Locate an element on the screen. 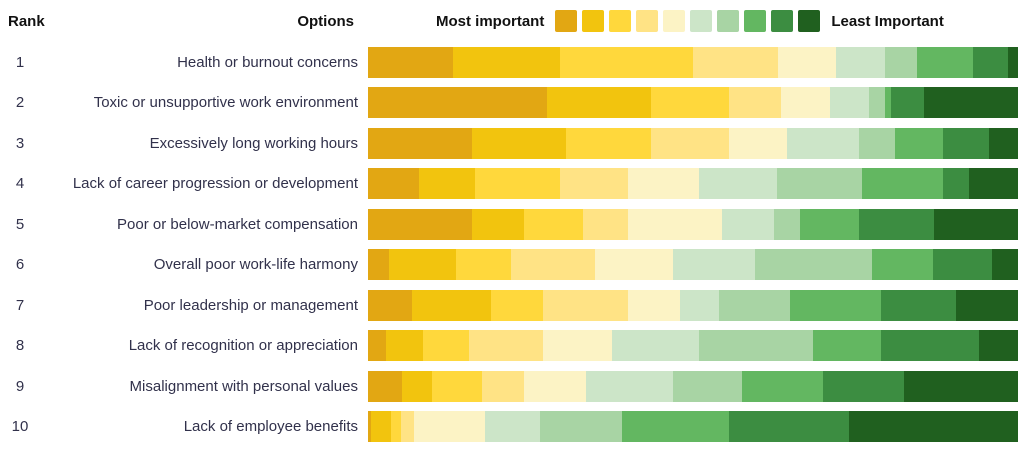 The width and height of the screenshot is (1024, 450). rank-row: 3 Excessively long working hours is located at coordinates (512, 143).